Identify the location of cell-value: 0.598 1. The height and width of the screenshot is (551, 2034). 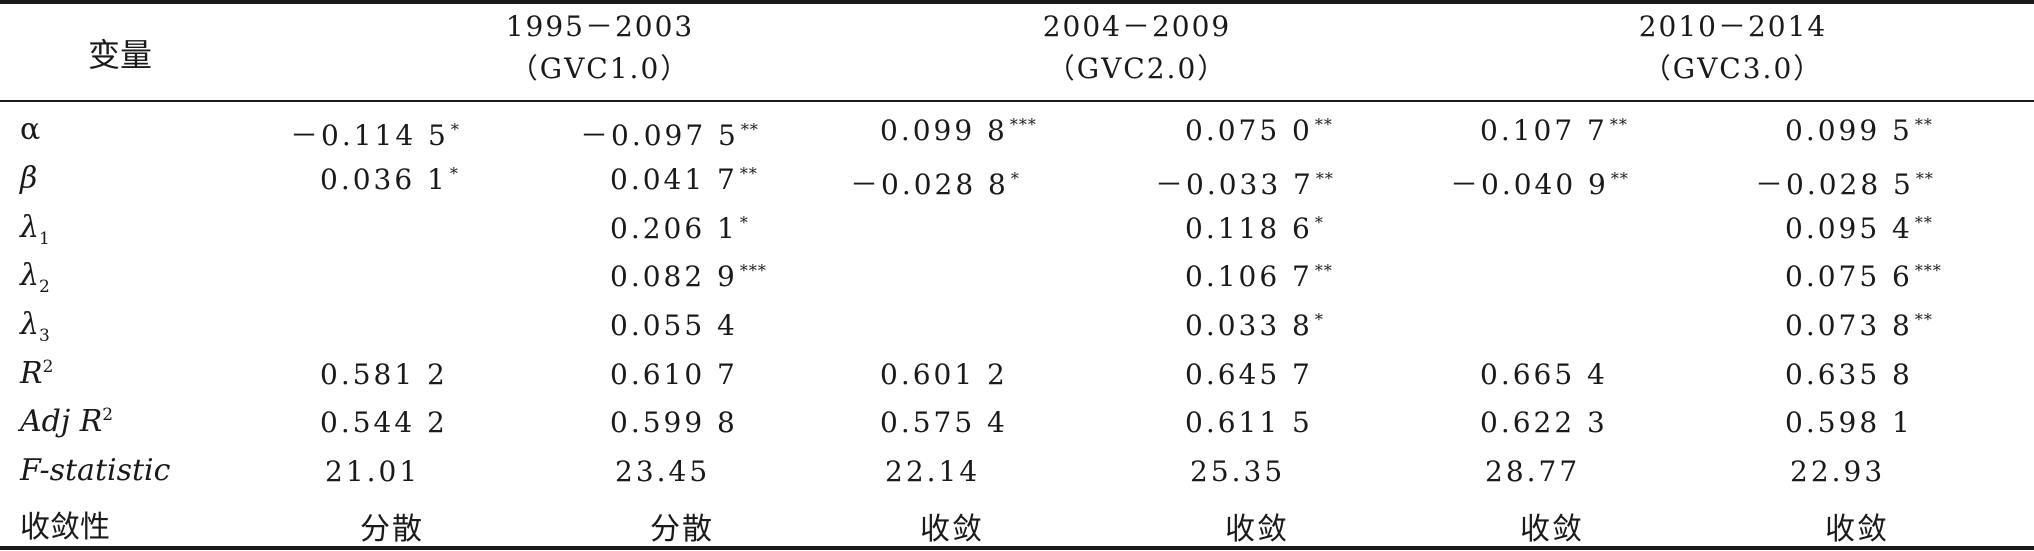
(1849, 422).